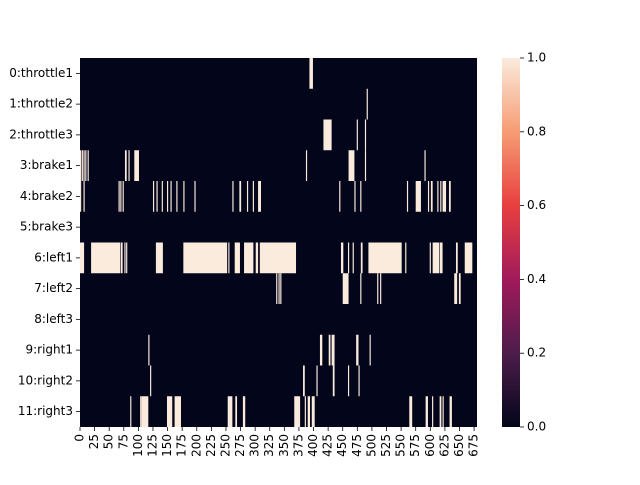  I want to click on y-tick-label: 11:right3, so click(45, 411).